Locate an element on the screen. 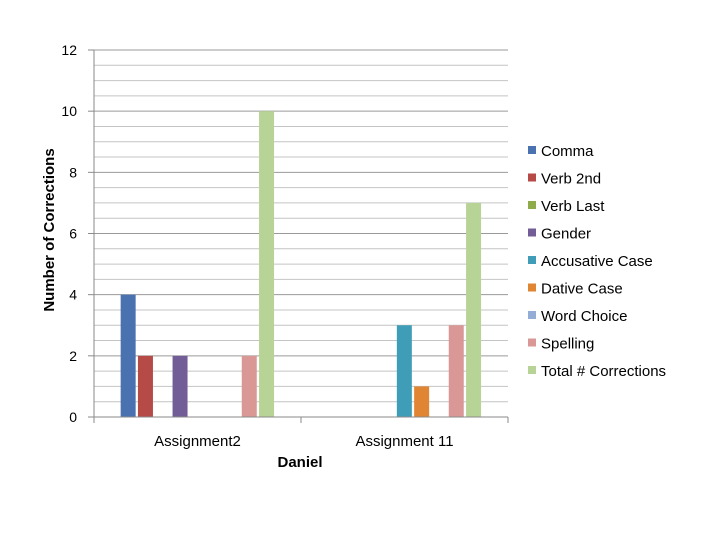  y-axis-label: Number of Corrections is located at coordinates (49, 229).